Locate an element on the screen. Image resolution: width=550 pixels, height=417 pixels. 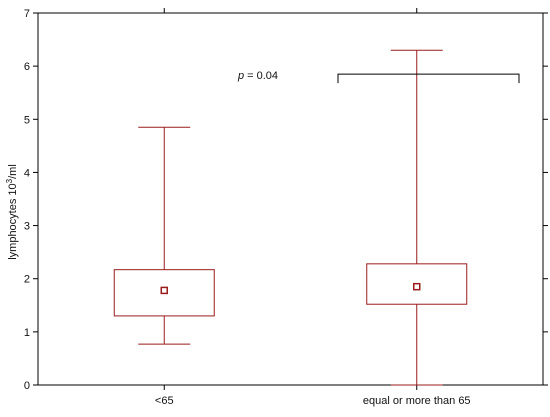
y-tick-label: 6 is located at coordinates (27, 67).